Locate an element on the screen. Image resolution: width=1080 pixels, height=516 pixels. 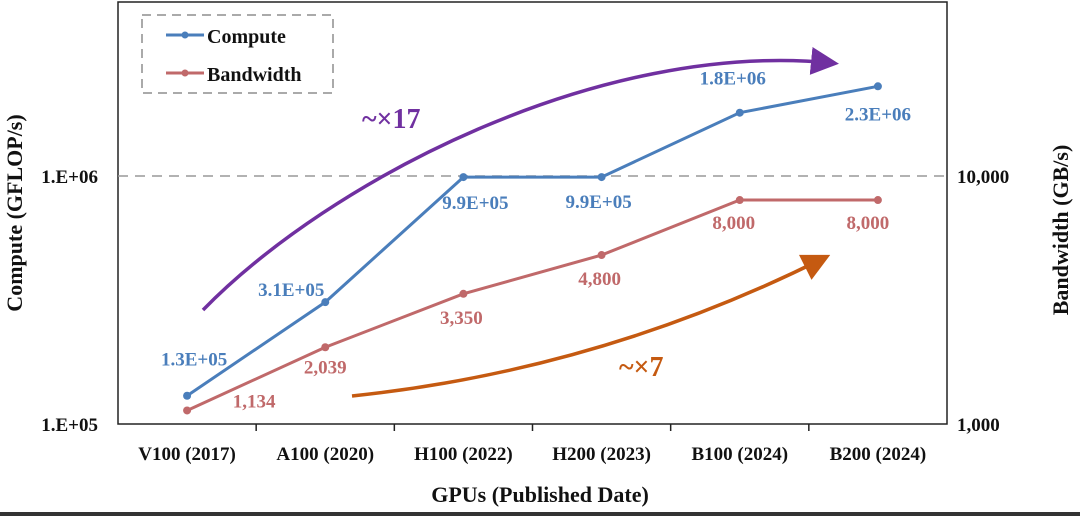
bandwidth-data-label: 4,800 is located at coordinates (599, 279).